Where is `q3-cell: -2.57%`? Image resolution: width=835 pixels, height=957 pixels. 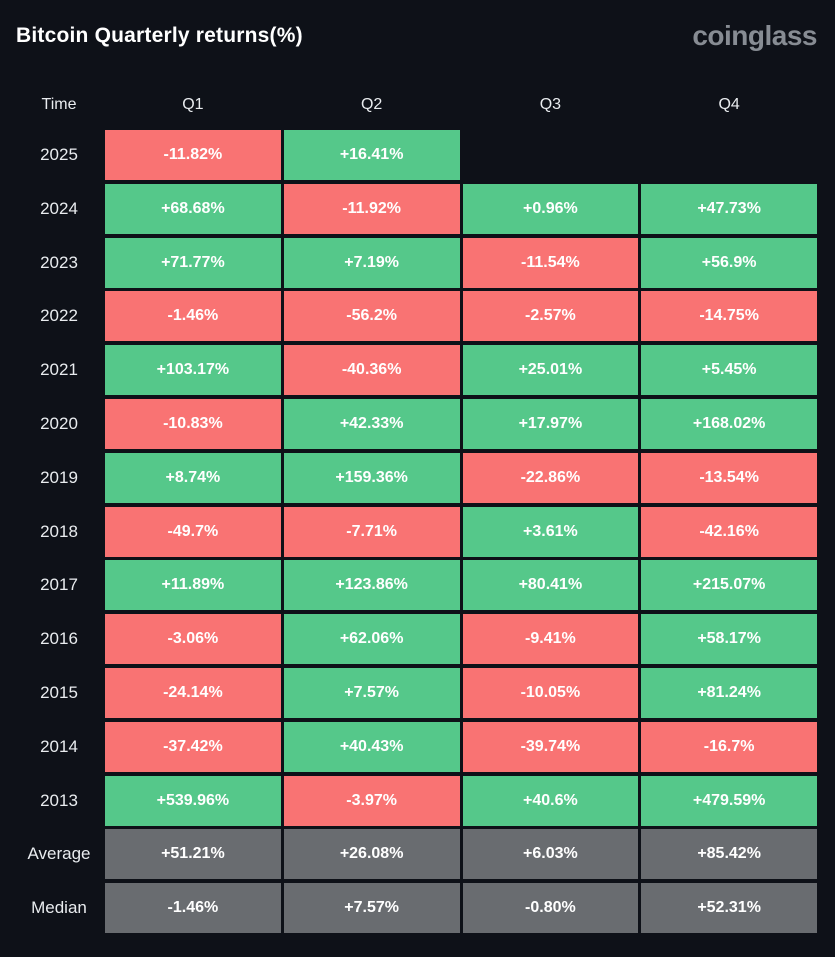 q3-cell: -2.57% is located at coordinates (550, 316).